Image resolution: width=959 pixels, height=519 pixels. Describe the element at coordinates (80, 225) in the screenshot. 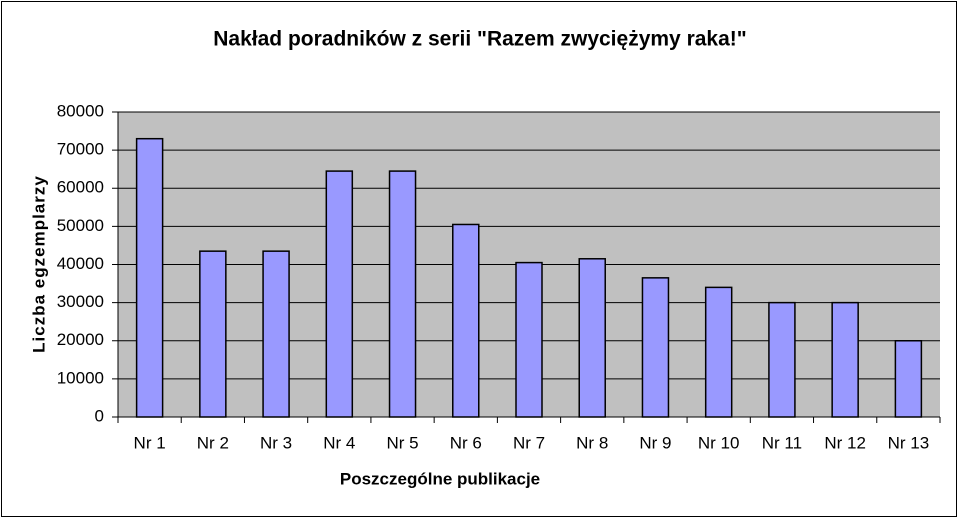

I see `y-tick-label: 50000` at that location.